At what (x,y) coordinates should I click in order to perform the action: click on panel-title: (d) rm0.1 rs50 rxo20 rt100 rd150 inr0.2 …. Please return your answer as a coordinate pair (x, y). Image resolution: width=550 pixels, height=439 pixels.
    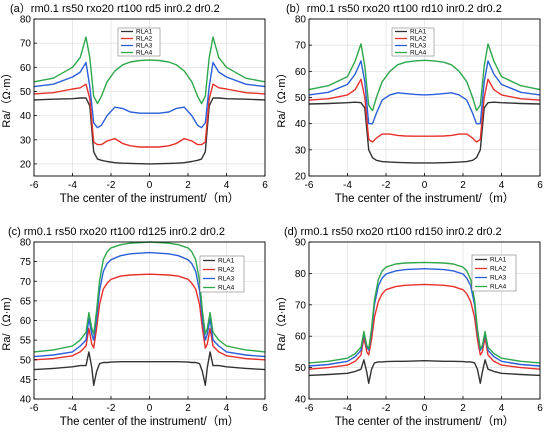
    Looking at the image, I should click on (393, 232).